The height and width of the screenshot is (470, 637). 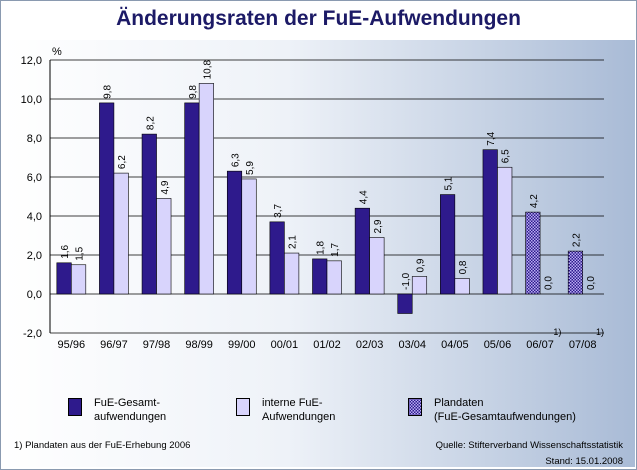 What do you see at coordinates (540, 345) in the screenshot?
I see `x-tick-label: 06/07` at bounding box center [540, 345].